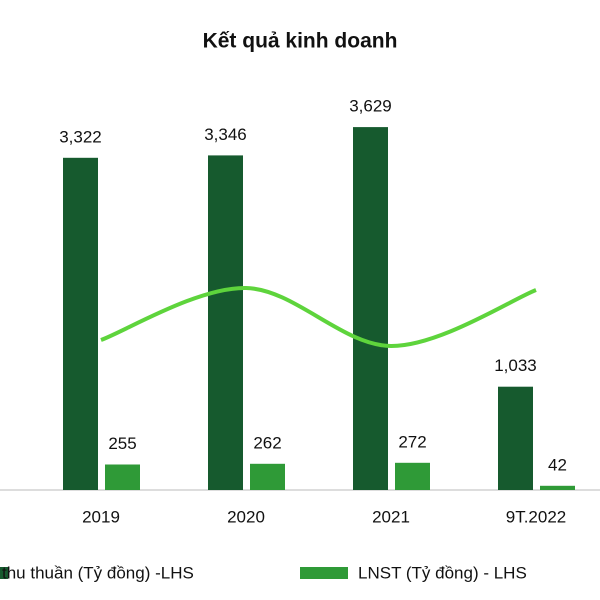  Describe the element at coordinates (370, 106) in the screenshot. I see `data-label: 3,629` at that location.